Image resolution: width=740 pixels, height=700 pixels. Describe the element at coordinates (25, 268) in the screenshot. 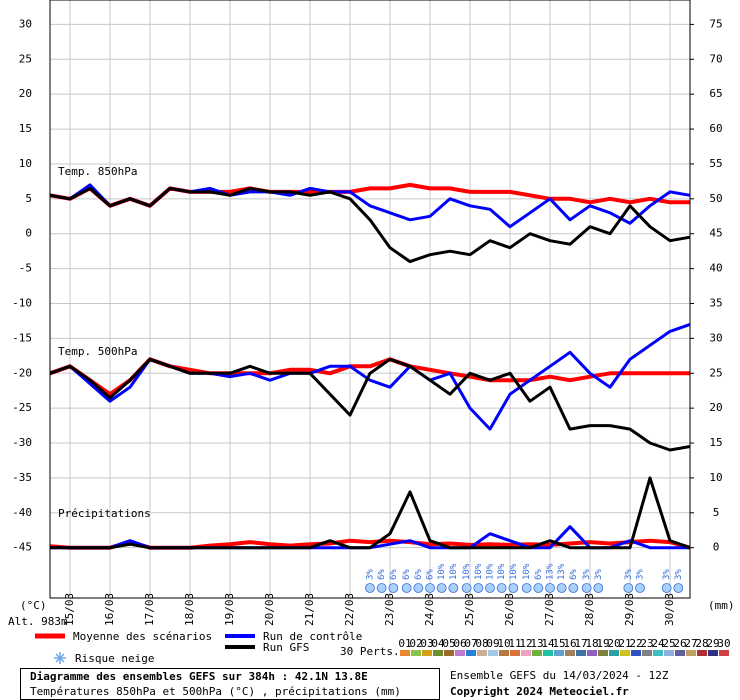

I see `y-tick-label: -5` at that location.